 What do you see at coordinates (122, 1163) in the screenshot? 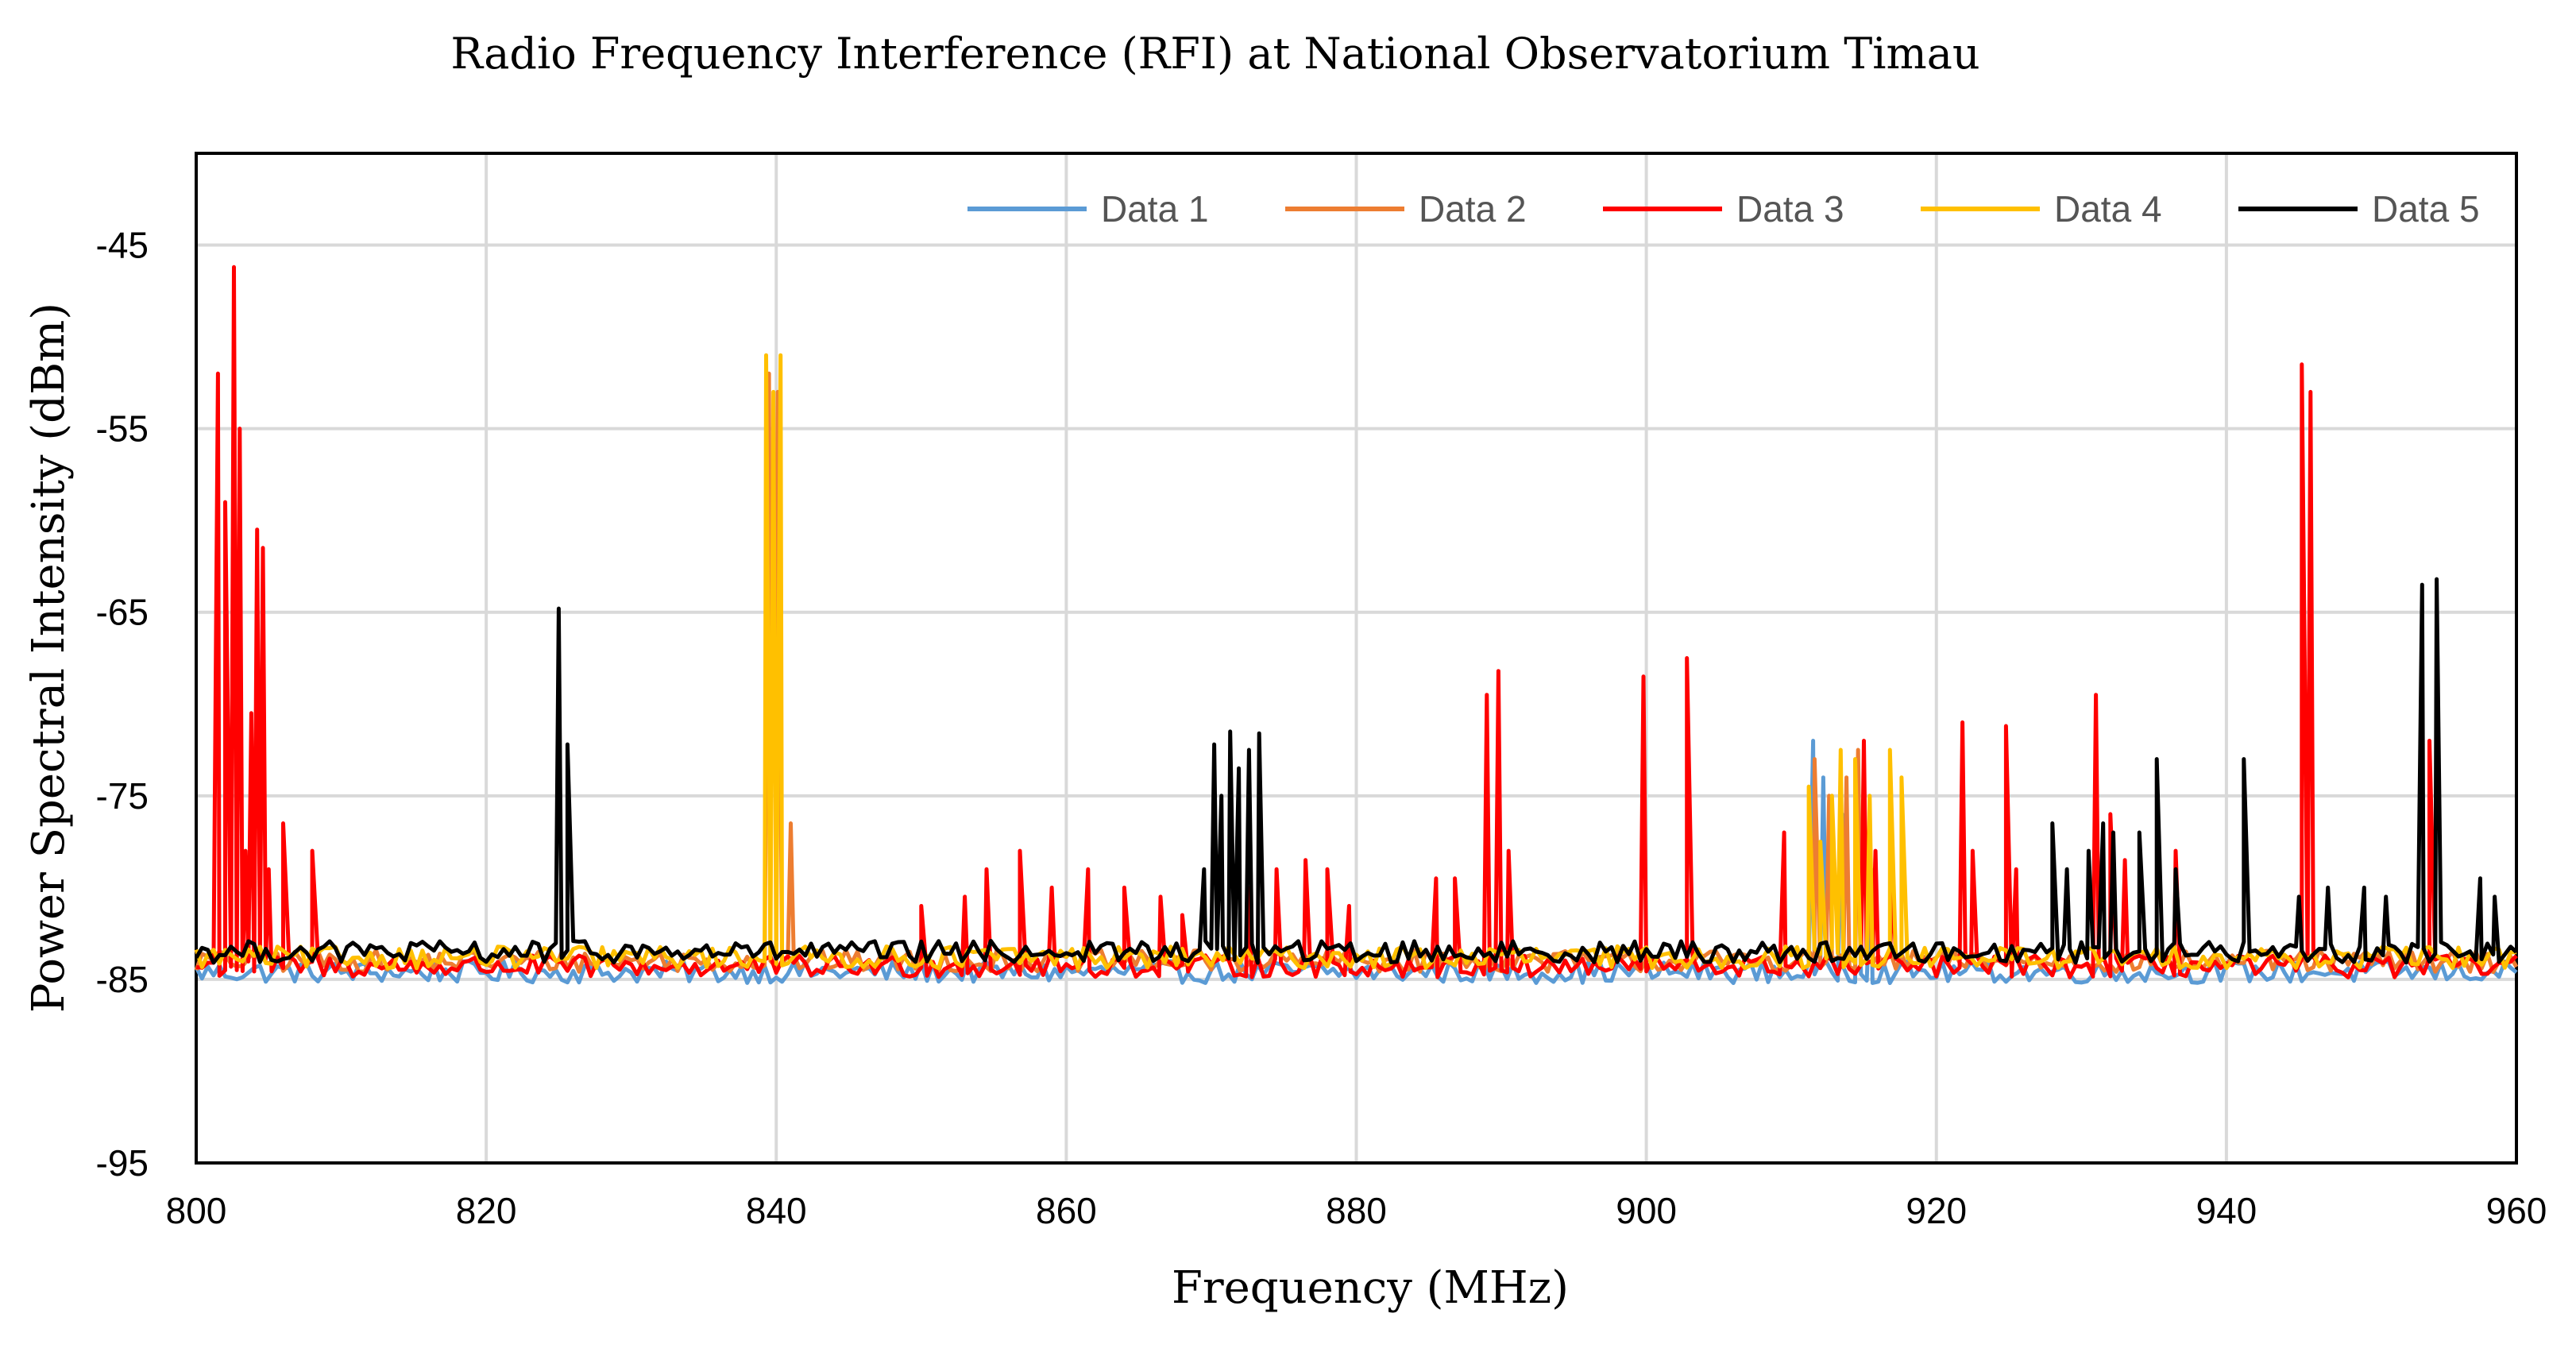
I see `y-tick-label: -95` at bounding box center [122, 1163].